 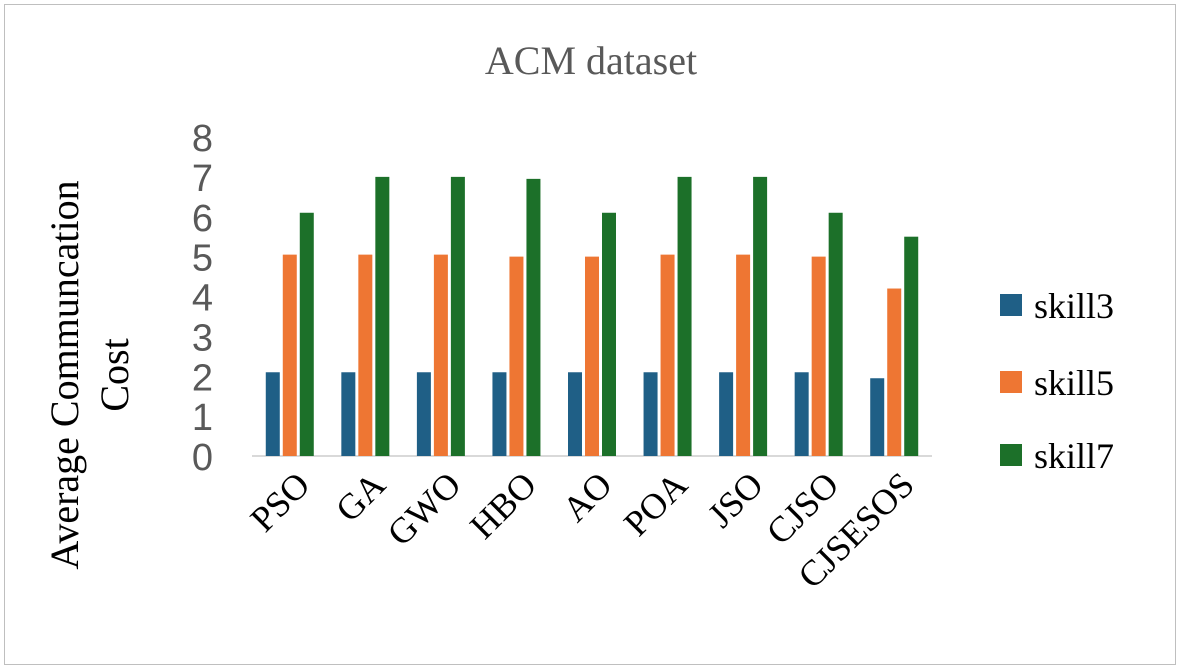 What do you see at coordinates (1074, 383) in the screenshot?
I see `legend-label-skill5: skill5` at bounding box center [1074, 383].